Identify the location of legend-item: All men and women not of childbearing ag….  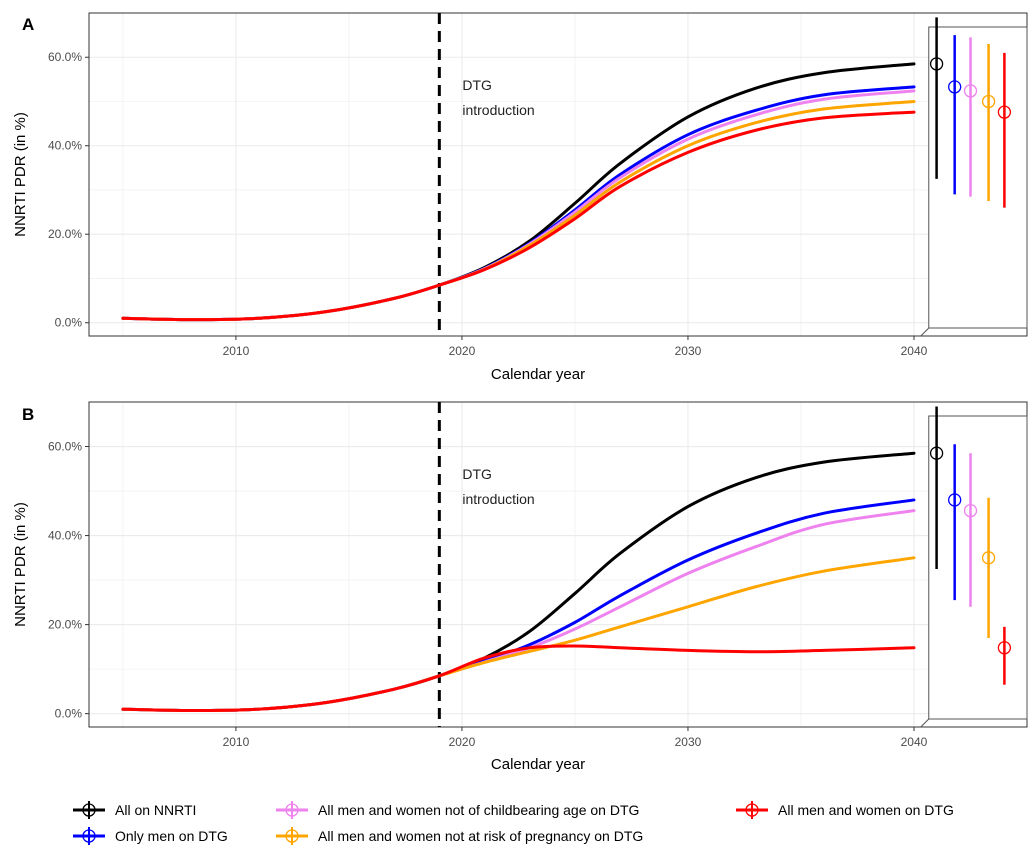
(457, 810).